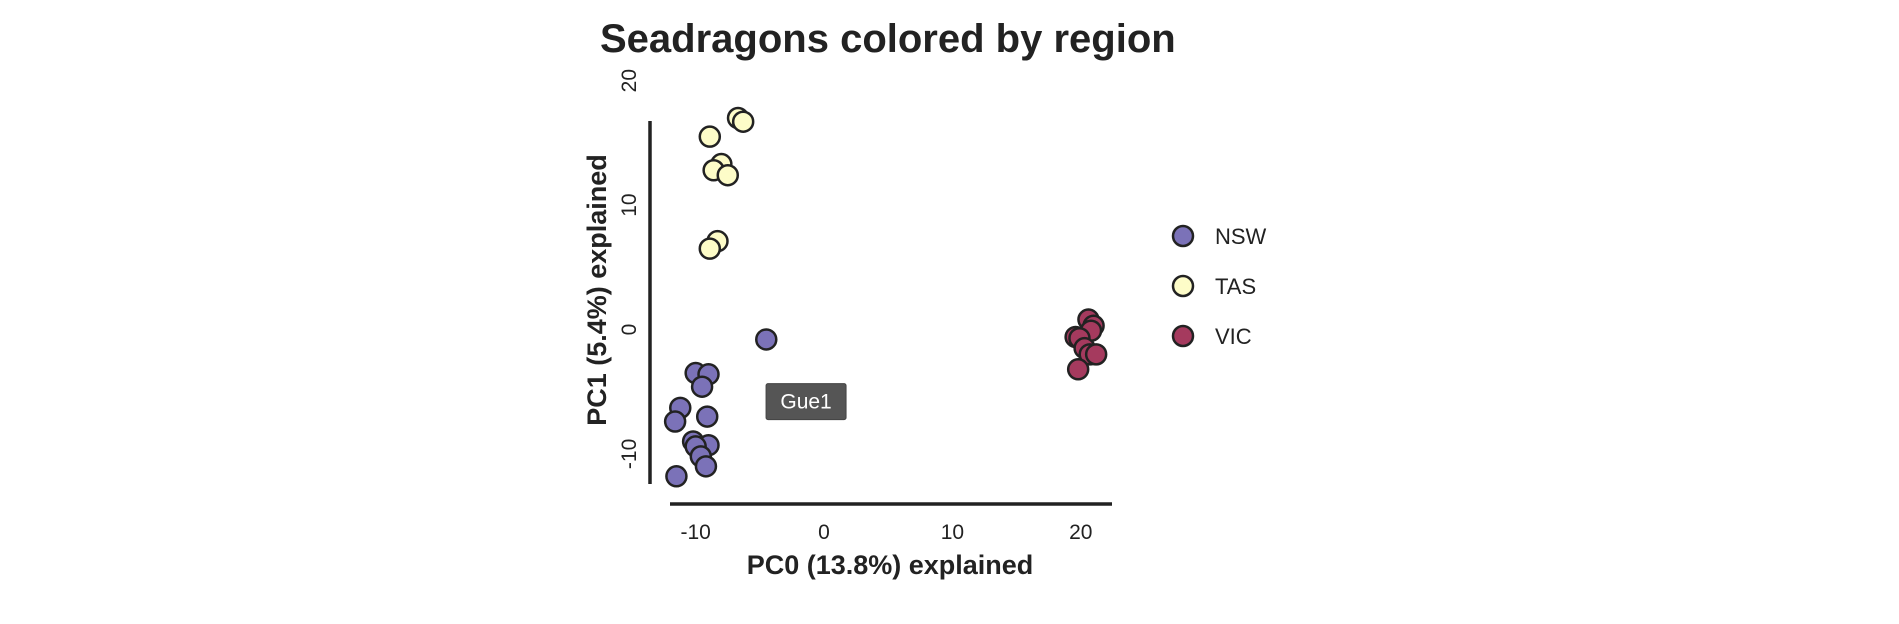 The image size is (1899, 624). I want to click on y-axis-label: PC1 (5.4%) explained, so click(597, 290).